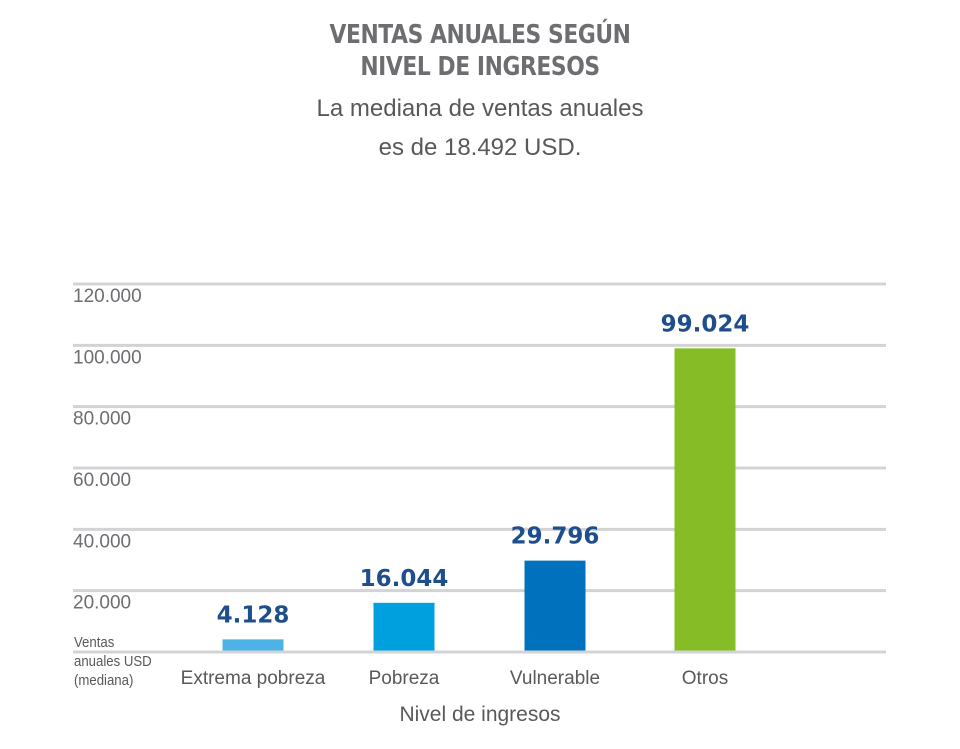 The image size is (960, 749). What do you see at coordinates (555, 537) in the screenshot?
I see `bar-value-label: 29.796` at bounding box center [555, 537].